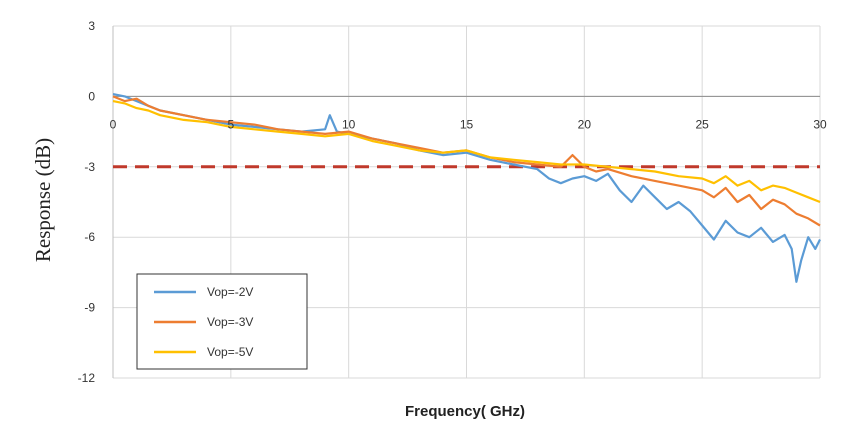 This screenshot has width=867, height=442. I want to click on x-tick-label: 15, so click(467, 124).